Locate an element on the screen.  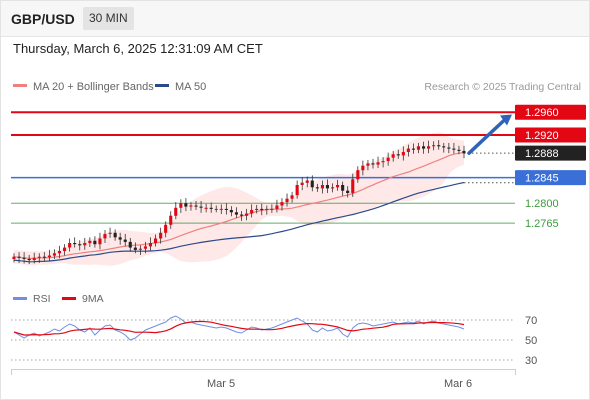
arrow-shaft is located at coordinates (487, 135).